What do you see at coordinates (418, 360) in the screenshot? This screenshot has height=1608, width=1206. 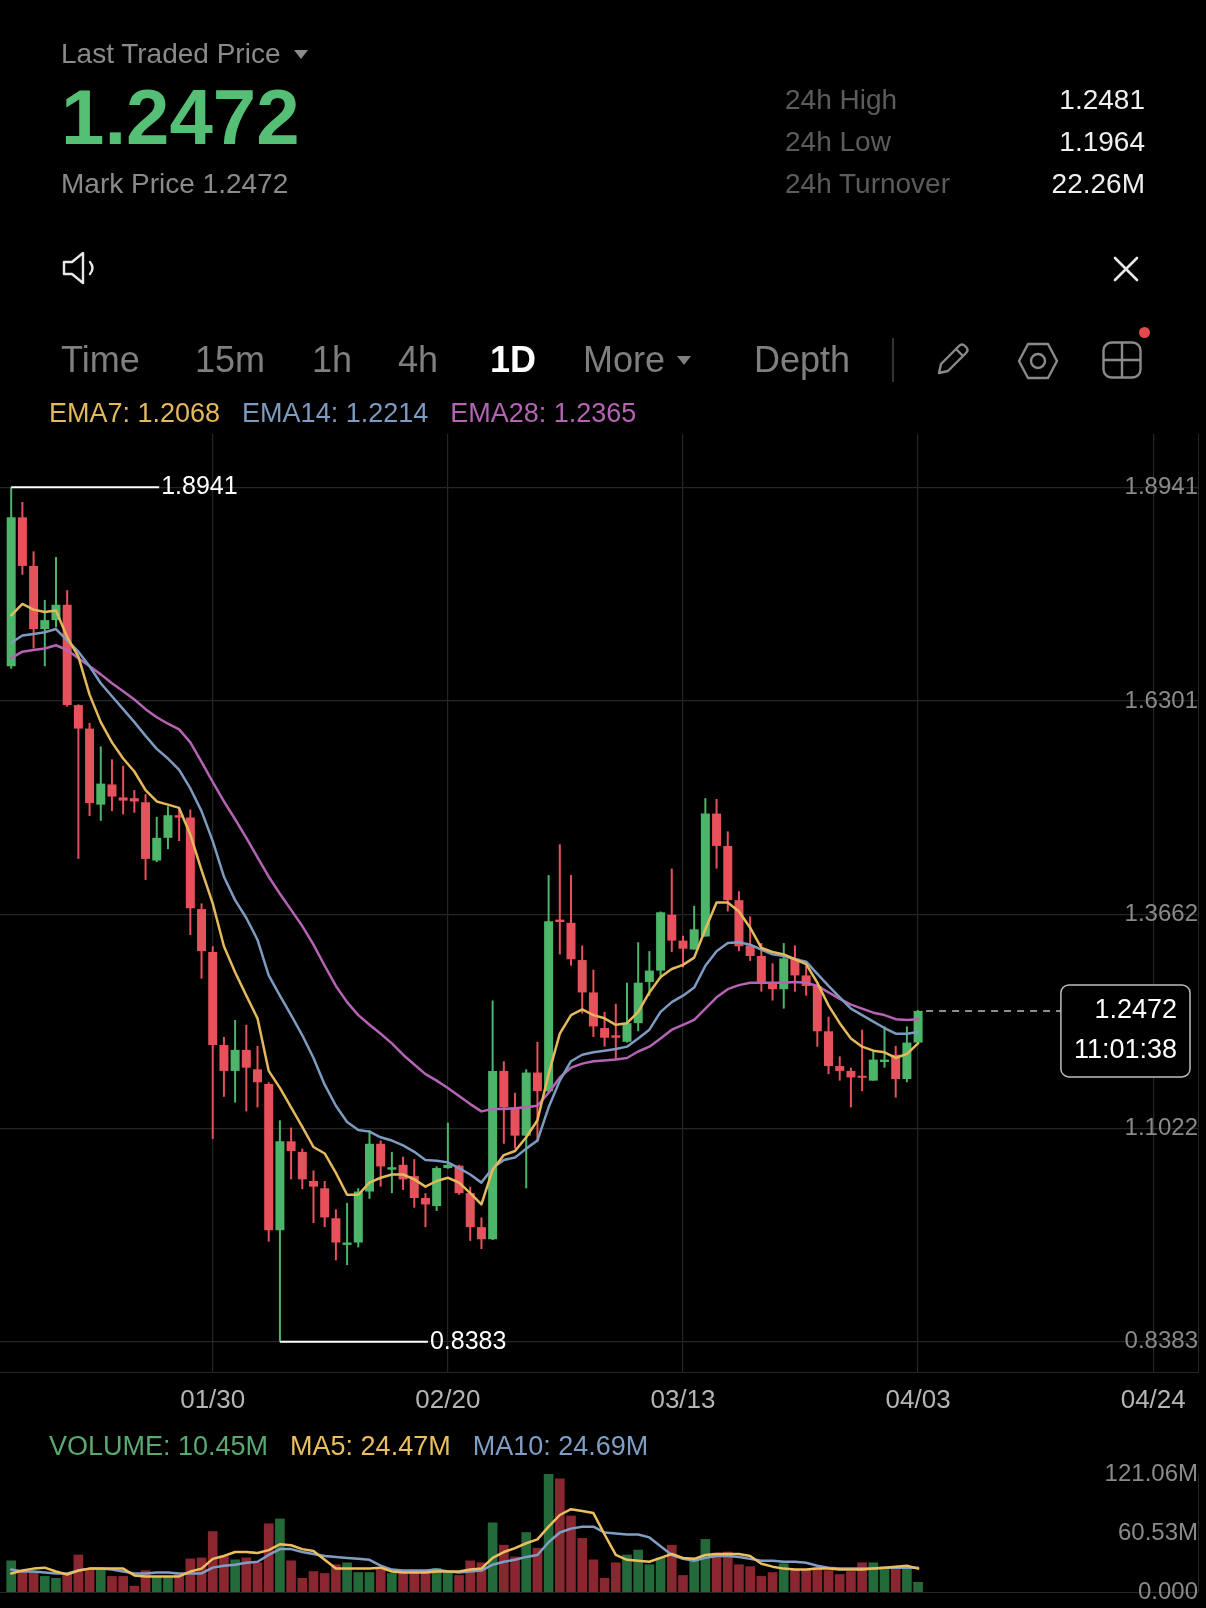 I see `text: 4h` at bounding box center [418, 360].